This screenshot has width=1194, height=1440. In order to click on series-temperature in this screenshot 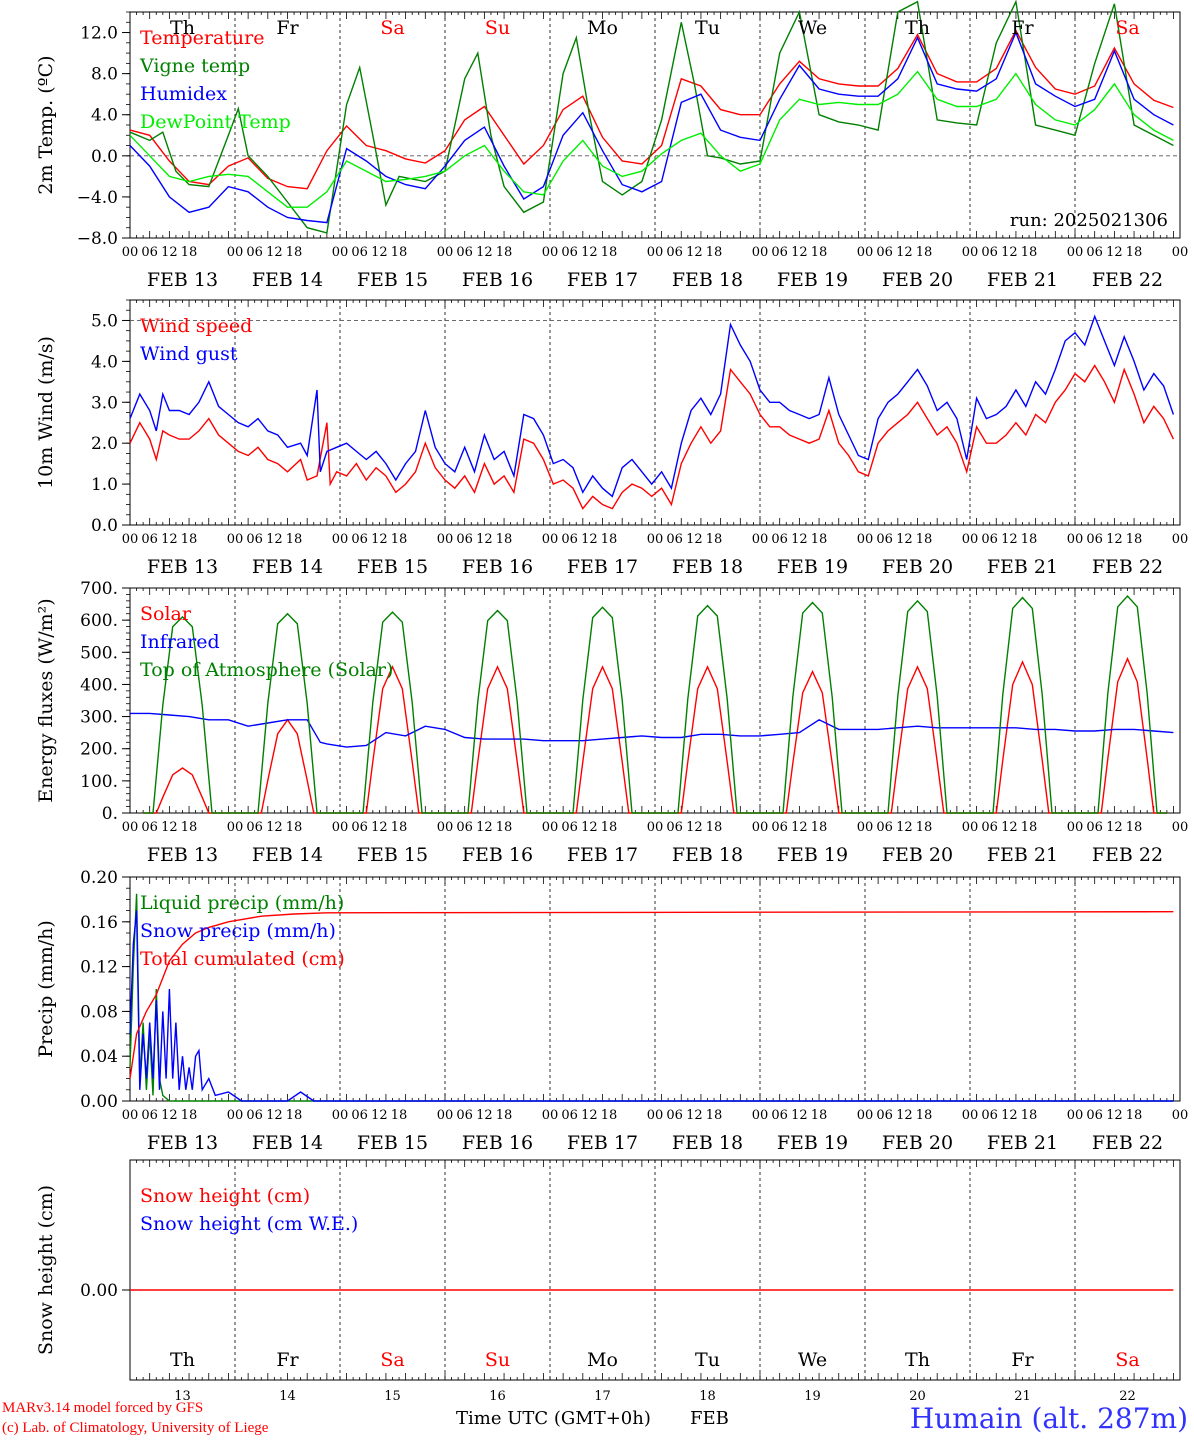, I will do `click(651, 109)`.